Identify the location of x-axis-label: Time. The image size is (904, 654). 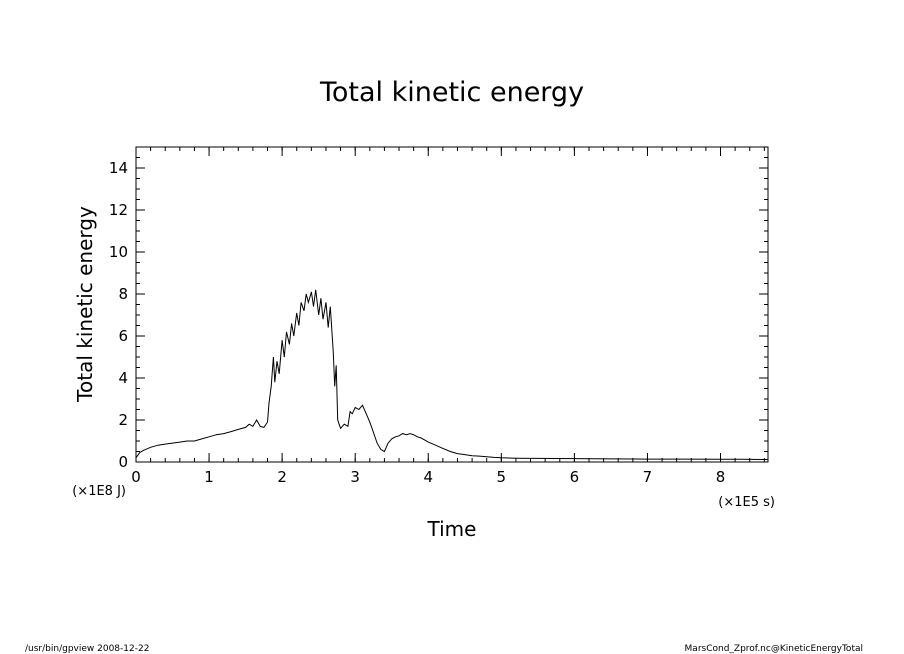
(452, 529).